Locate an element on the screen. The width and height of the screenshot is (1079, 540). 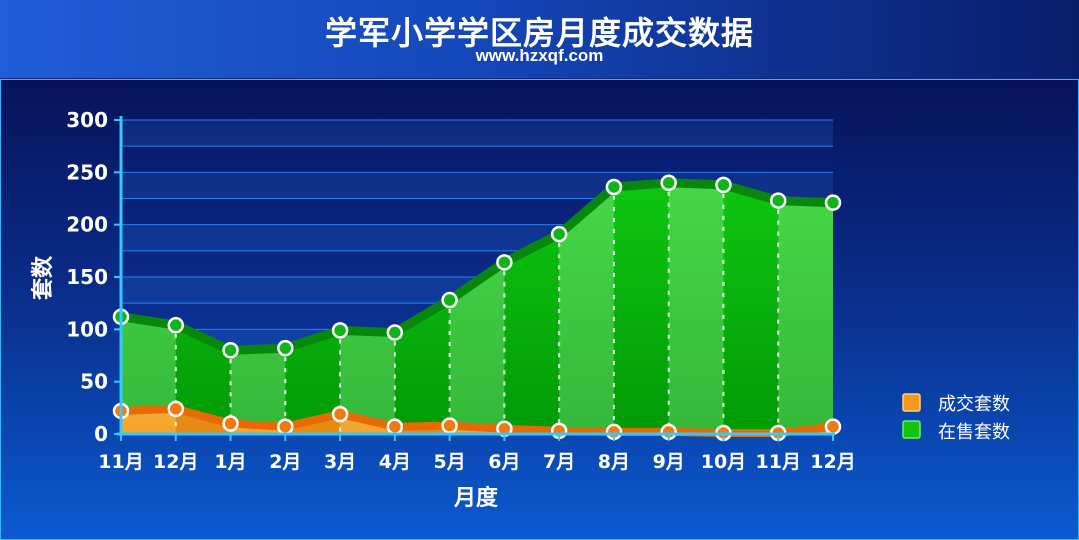
y-axis-label: 套数 is located at coordinates (43, 277).